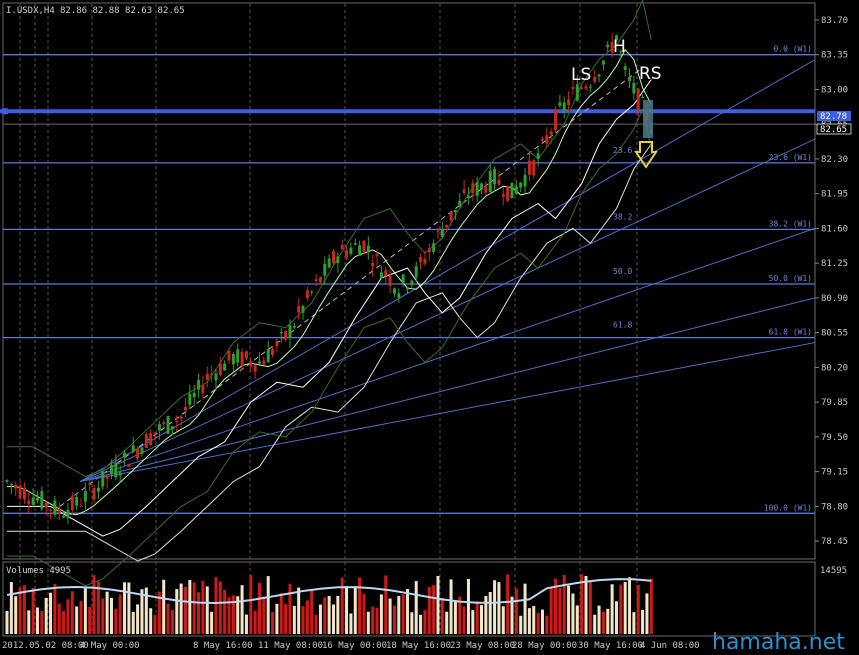 The image size is (859, 655). What do you see at coordinates (834, 21) in the screenshot?
I see `y-tick-label: 83.70` at bounding box center [834, 21].